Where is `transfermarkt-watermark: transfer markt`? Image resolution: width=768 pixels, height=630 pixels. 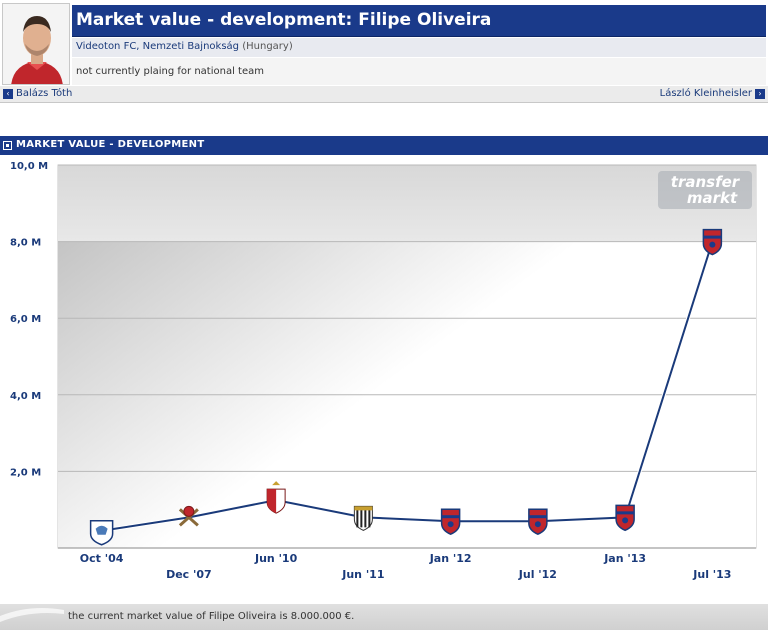
transfermarkt-watermark: transfer markt is located at coordinates (705, 190).